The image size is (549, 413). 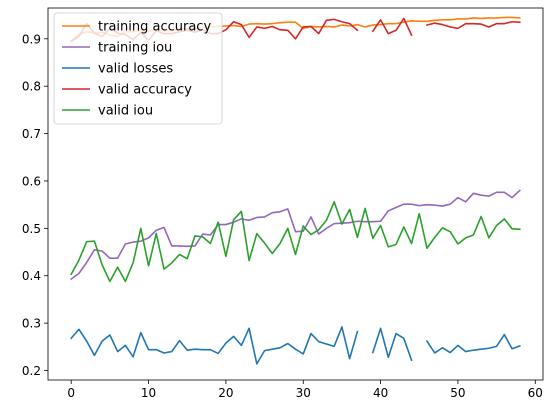 I want to click on x-tick-label: 50, so click(x=457, y=393).